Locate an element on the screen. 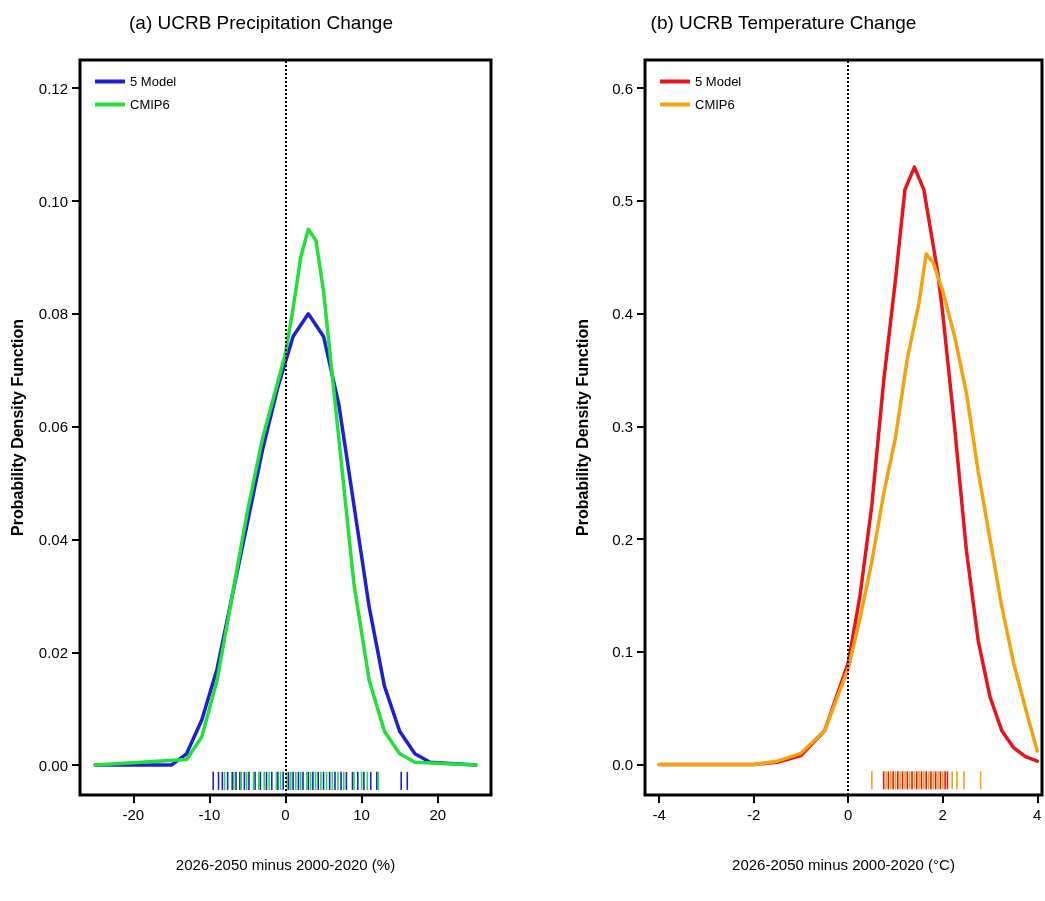  x-tick-label: 10 is located at coordinates (361, 814).